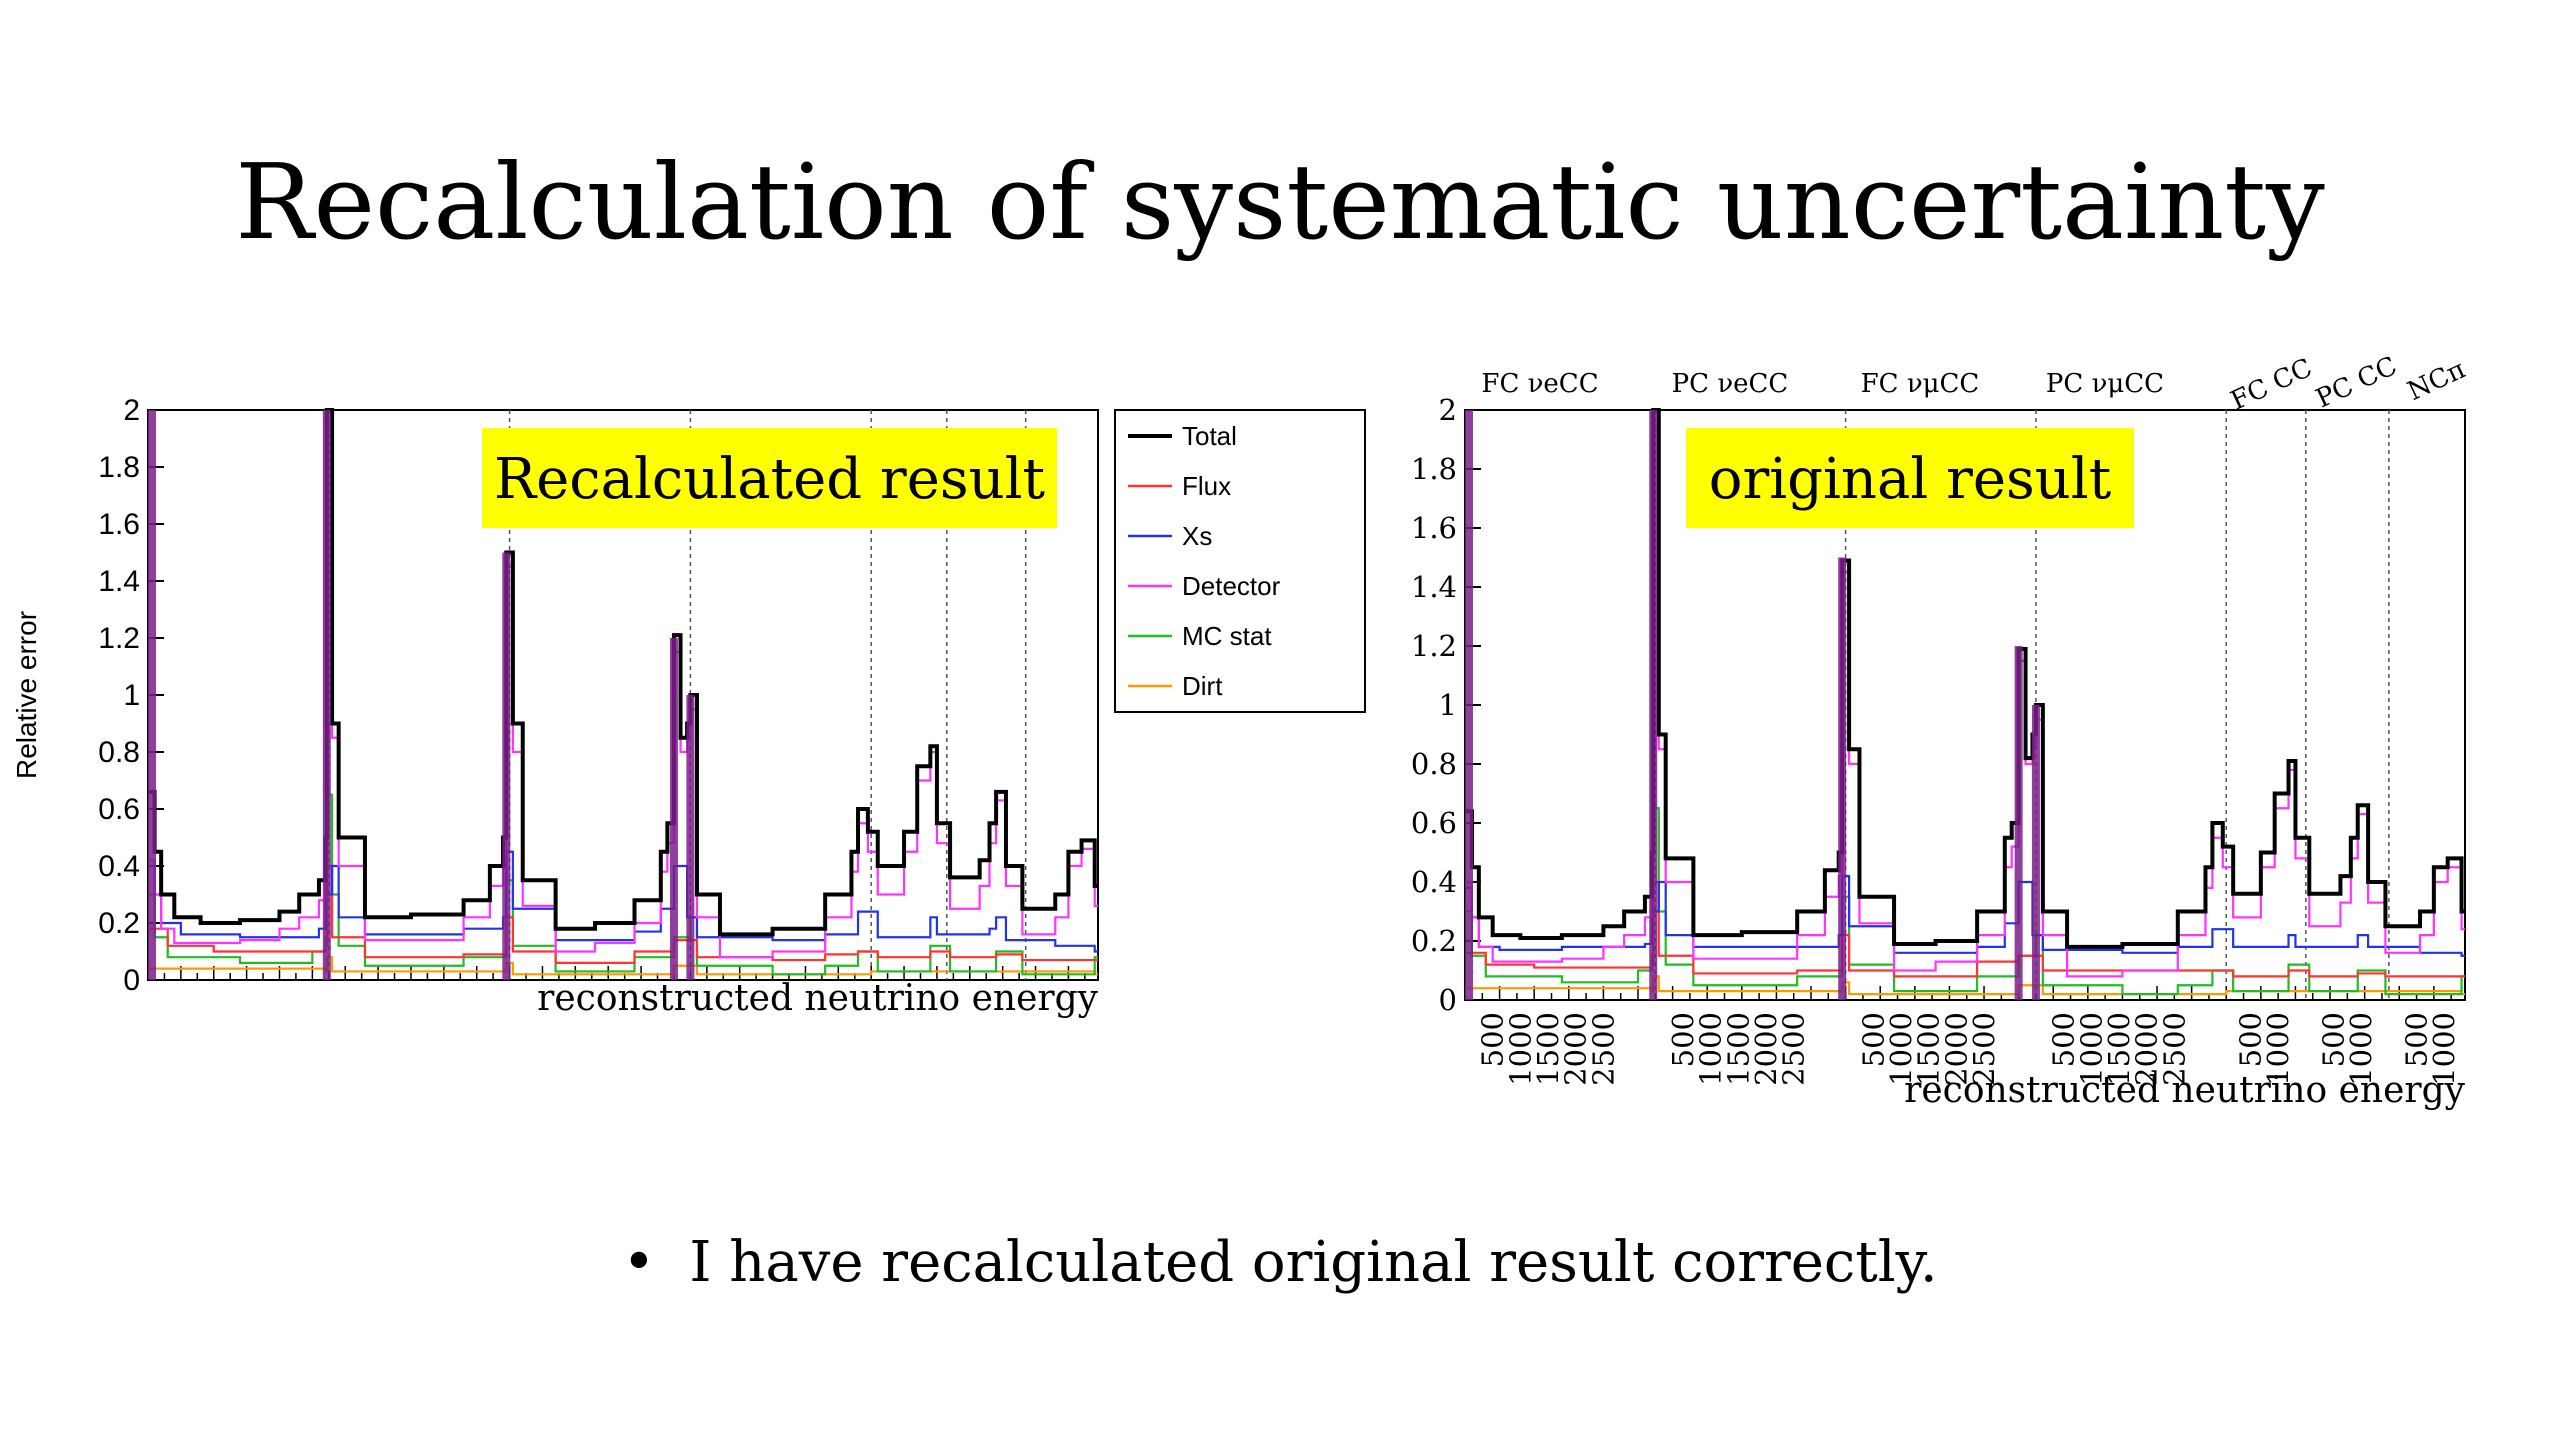 This screenshot has width=2560, height=1440. I want to click on region-label-3: FC νμCC, so click(1920, 384).